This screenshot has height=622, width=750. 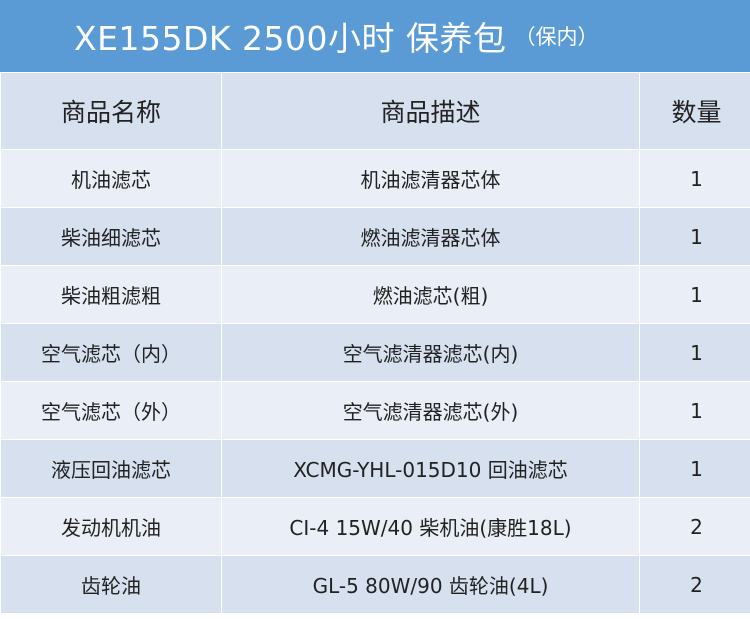 I want to click on table-header-row: 商品名称 商品描述 数量, so click(x=375, y=111).